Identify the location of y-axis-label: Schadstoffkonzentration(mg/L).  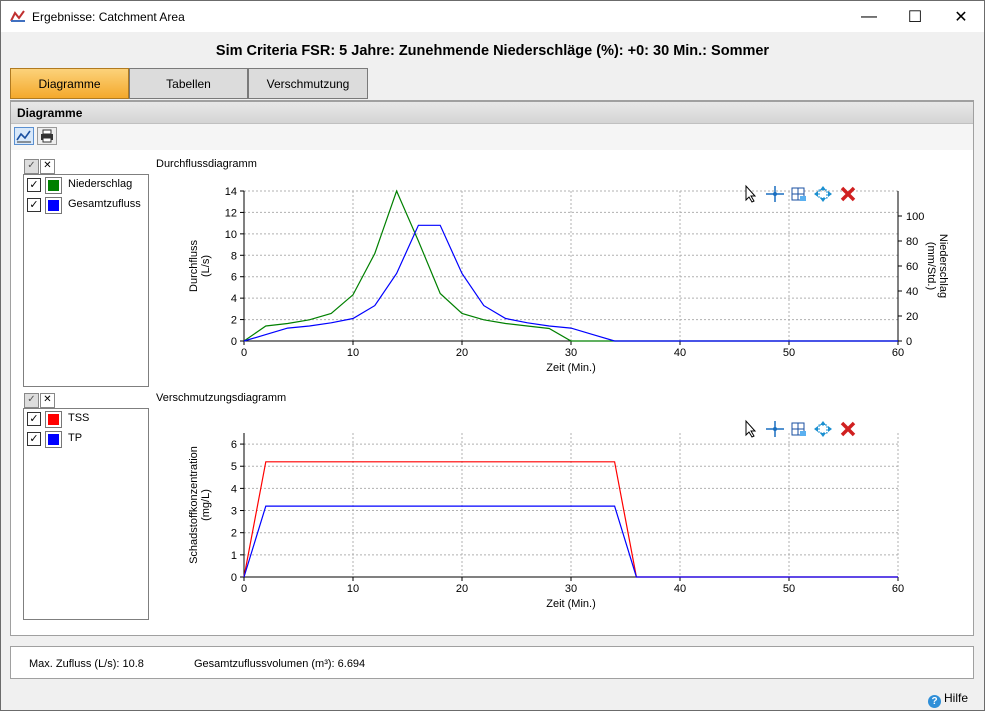
(200, 505).